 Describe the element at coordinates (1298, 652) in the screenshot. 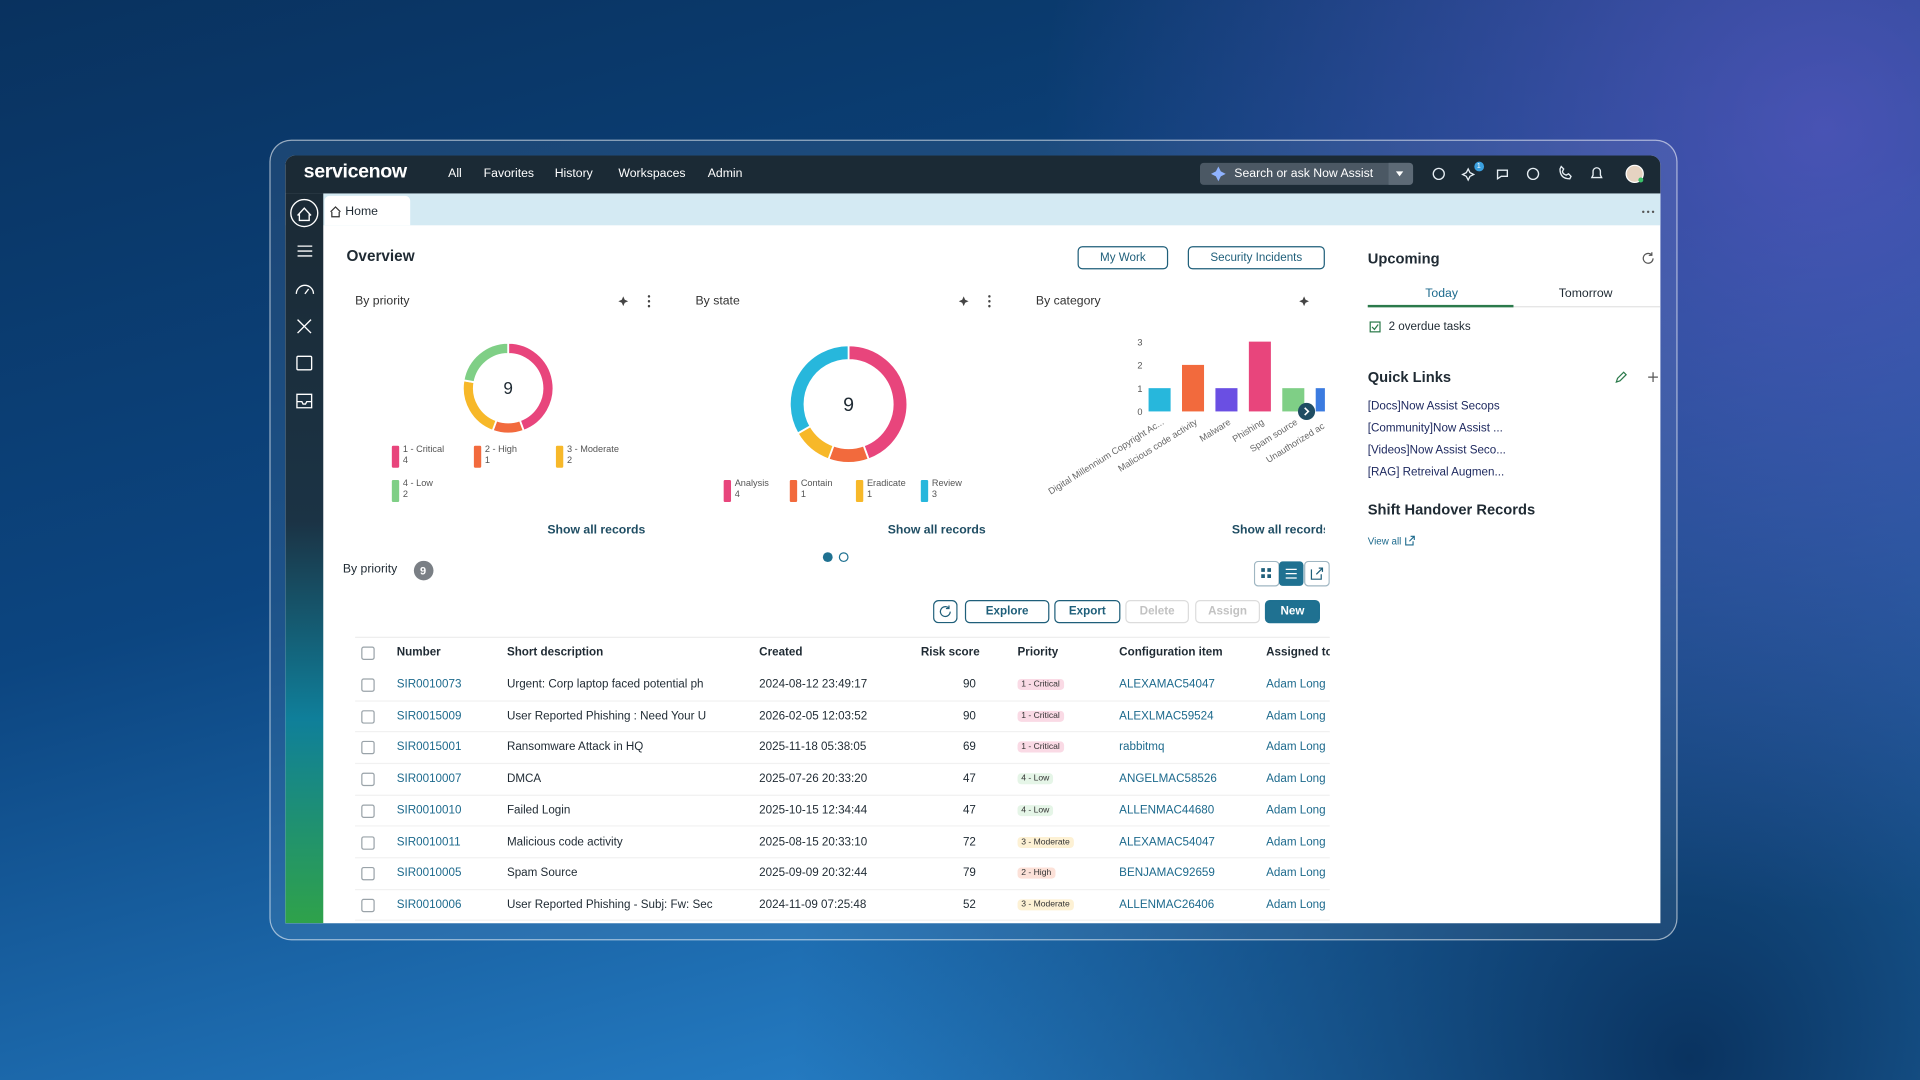

I see `column-header: Assigned to` at that location.